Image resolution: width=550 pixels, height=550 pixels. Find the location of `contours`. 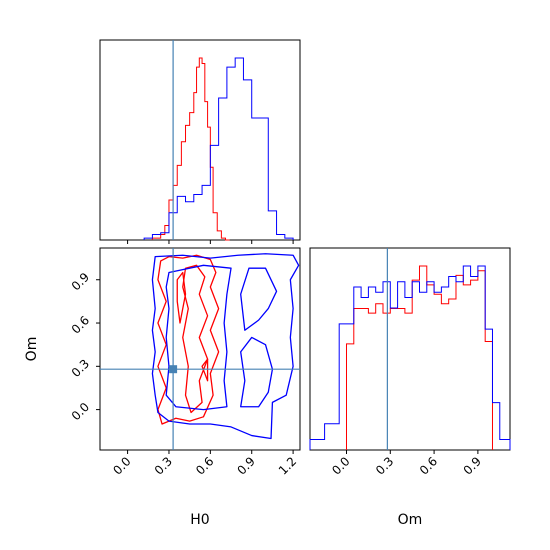

contours is located at coordinates (225, 346).